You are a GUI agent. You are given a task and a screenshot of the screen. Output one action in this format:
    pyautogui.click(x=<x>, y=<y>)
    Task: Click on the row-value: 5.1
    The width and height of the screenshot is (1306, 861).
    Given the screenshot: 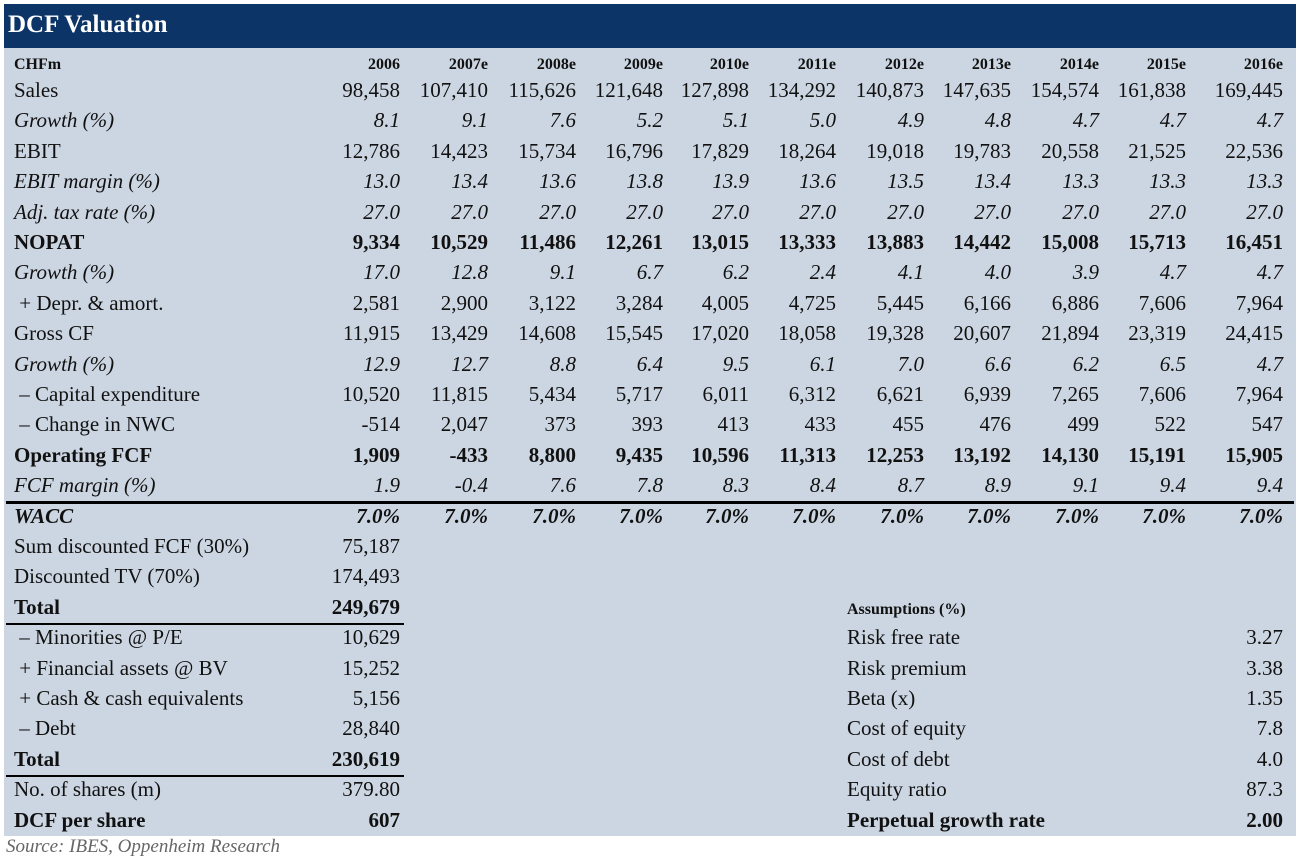 What is the action you would take?
    pyautogui.click(x=735, y=120)
    